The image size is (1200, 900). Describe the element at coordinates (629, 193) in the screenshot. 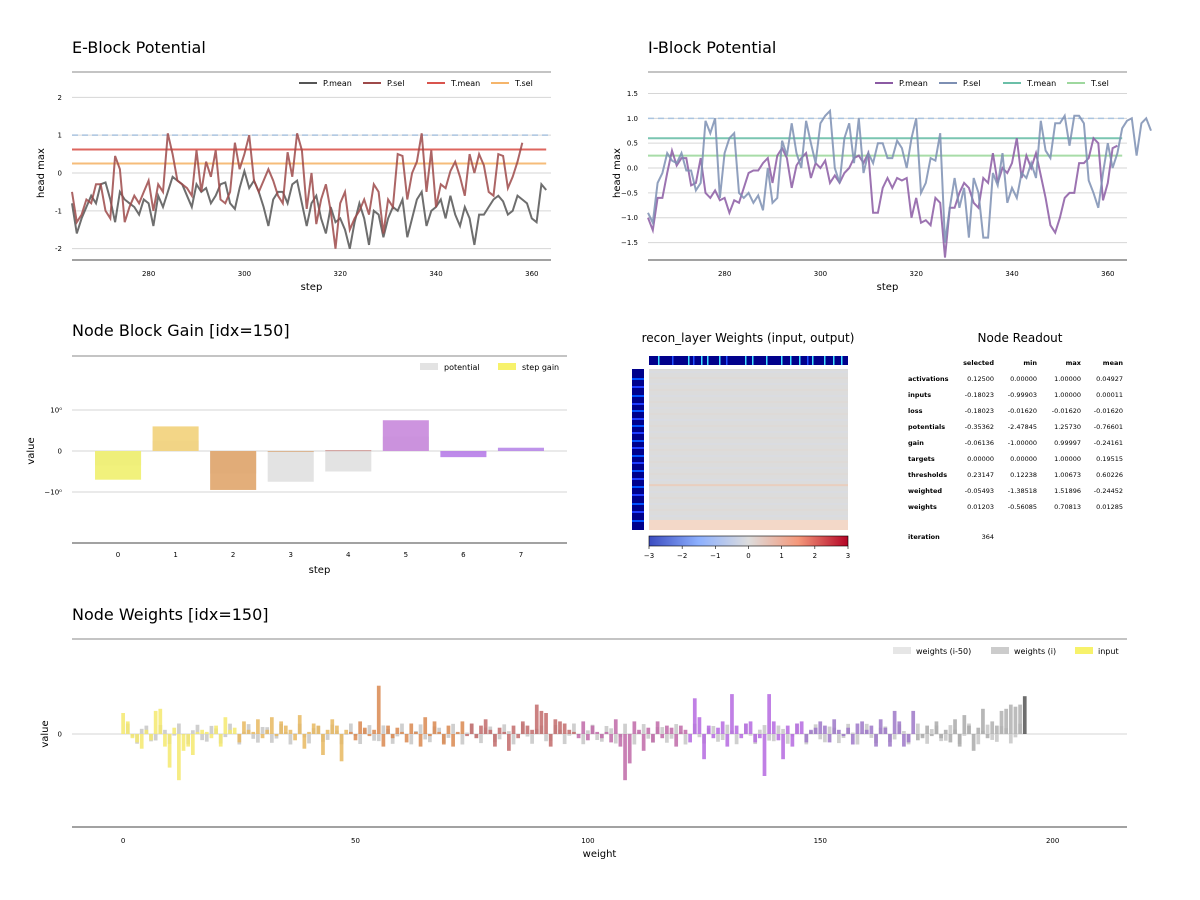

I see `y-tick-label: −0.5` at that location.